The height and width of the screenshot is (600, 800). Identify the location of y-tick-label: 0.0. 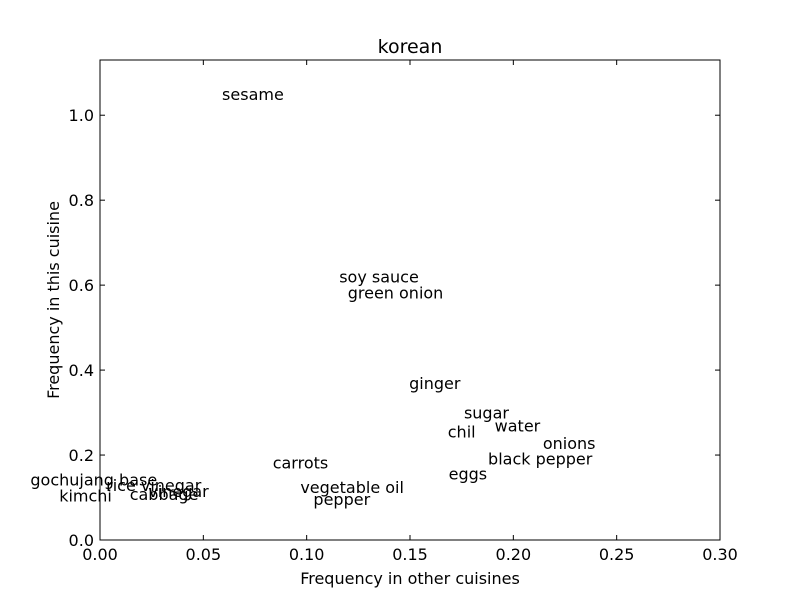
(81, 540).